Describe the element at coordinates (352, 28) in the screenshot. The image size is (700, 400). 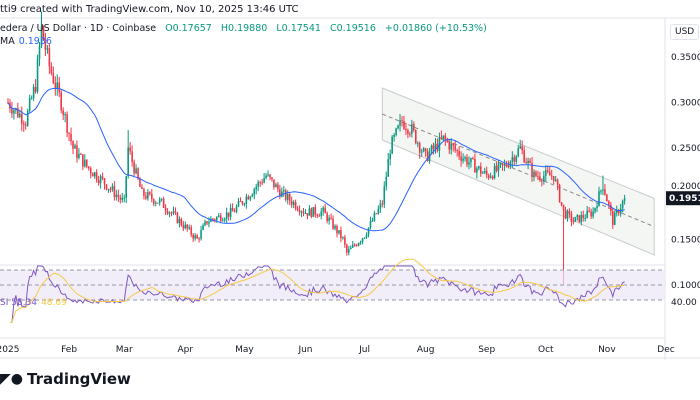
I see `ohlc-close: C0.19516` at that location.